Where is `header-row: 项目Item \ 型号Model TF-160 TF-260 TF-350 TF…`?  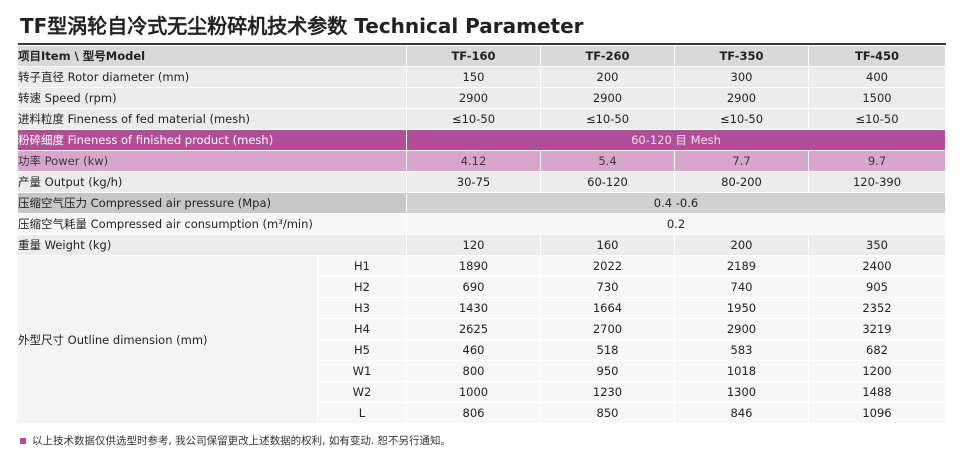
header-row: 项目Item \ 型号Model TF-160 TF-260 TF-350 TF… is located at coordinates (482, 56).